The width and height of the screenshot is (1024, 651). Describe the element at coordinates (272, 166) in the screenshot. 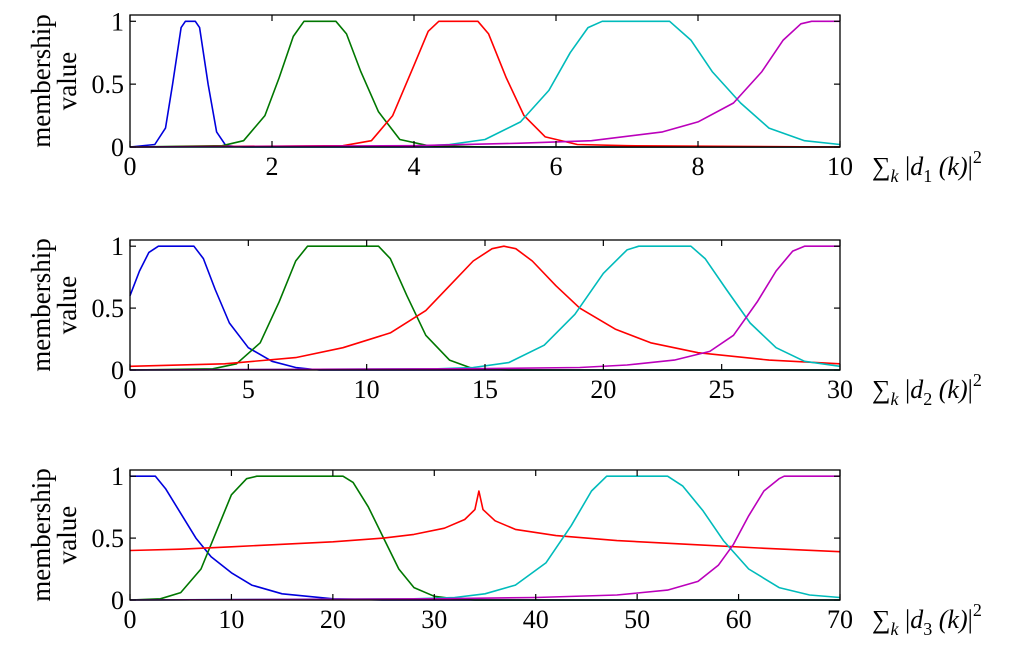

I see `x-tick-label: 2` at that location.